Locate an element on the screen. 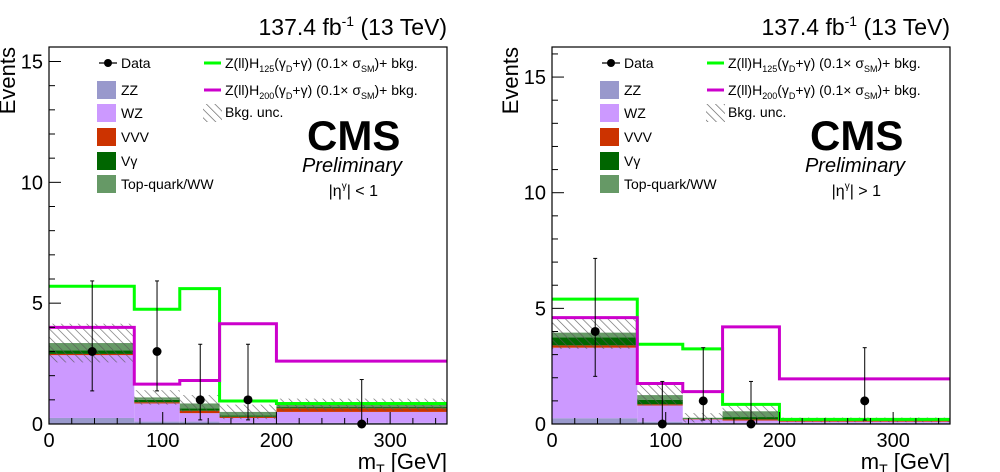  legend-label-bkg-unc: Bkg. unc. is located at coordinates (757, 112).